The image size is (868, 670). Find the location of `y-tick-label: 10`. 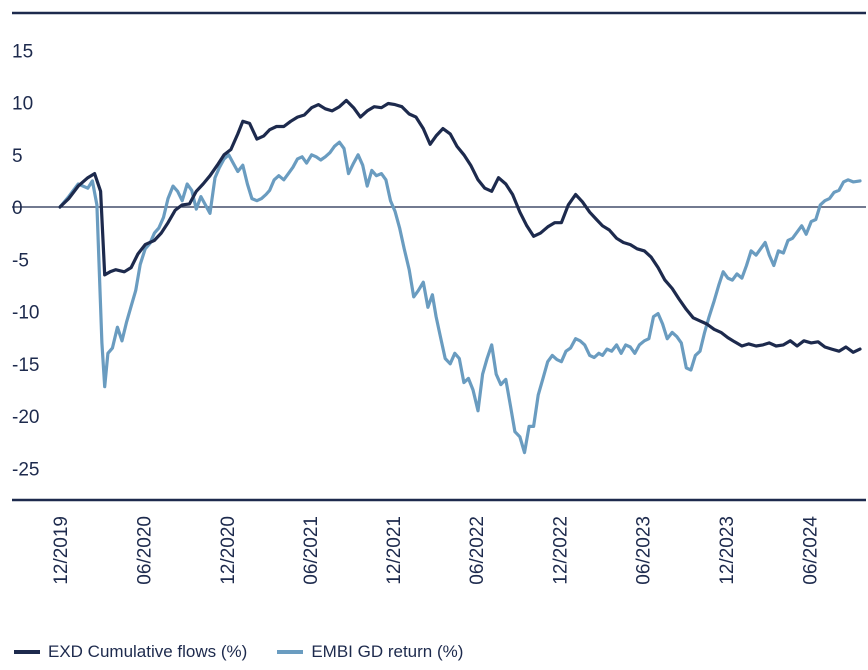

y-tick-label: 10 is located at coordinates (22, 104).